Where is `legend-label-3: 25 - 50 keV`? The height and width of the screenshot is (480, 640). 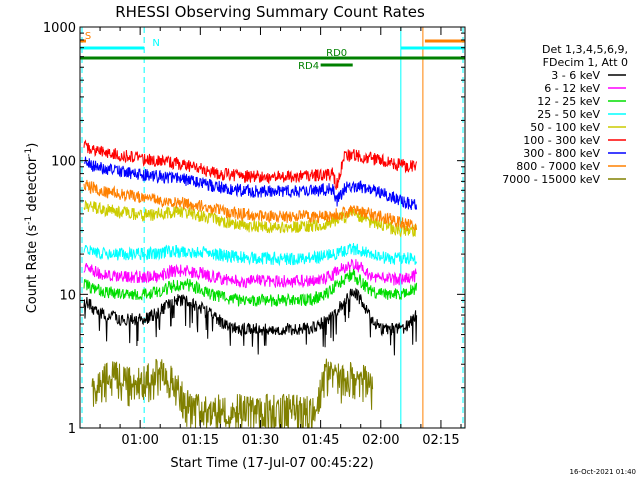 legend-label-3: 25 - 50 keV is located at coordinates (568, 114).